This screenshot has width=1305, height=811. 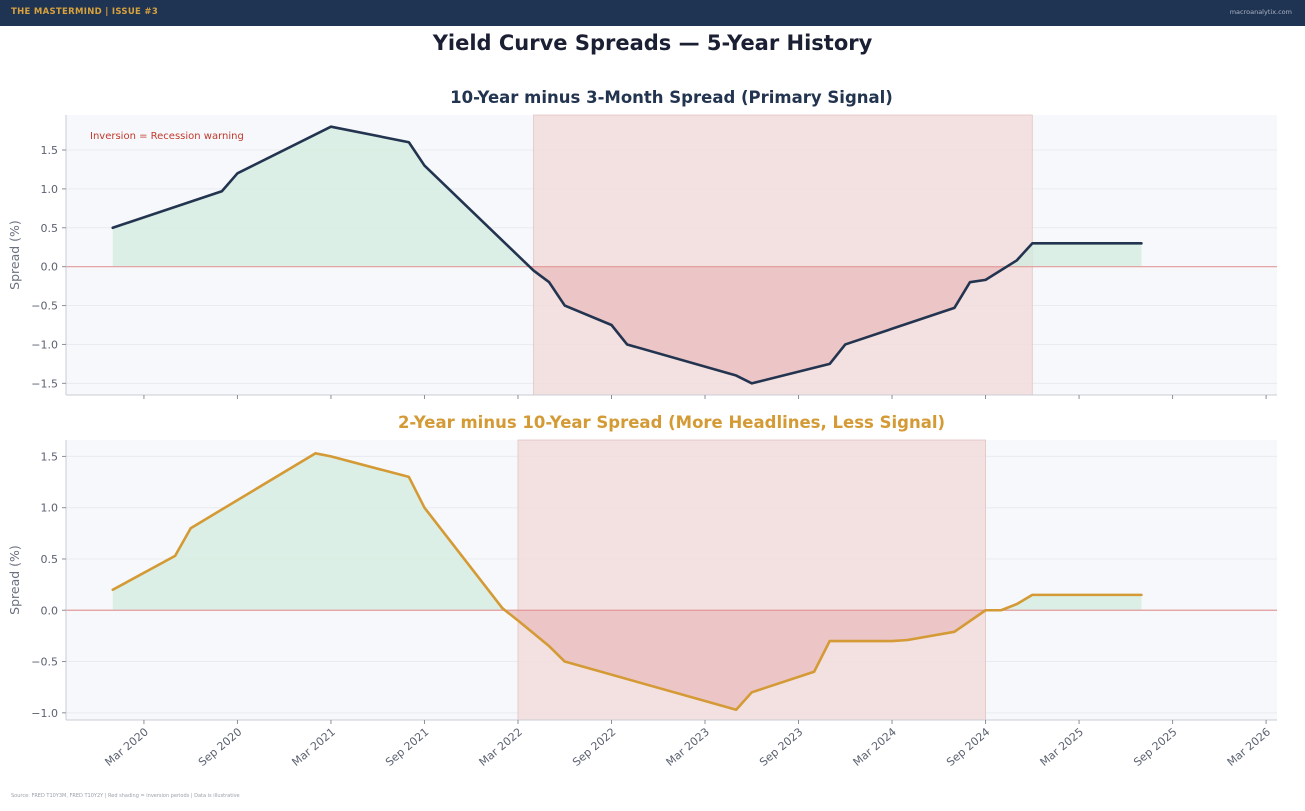 What do you see at coordinates (1249, 747) in the screenshot?
I see `x-tick-label: Mar 2026` at bounding box center [1249, 747].